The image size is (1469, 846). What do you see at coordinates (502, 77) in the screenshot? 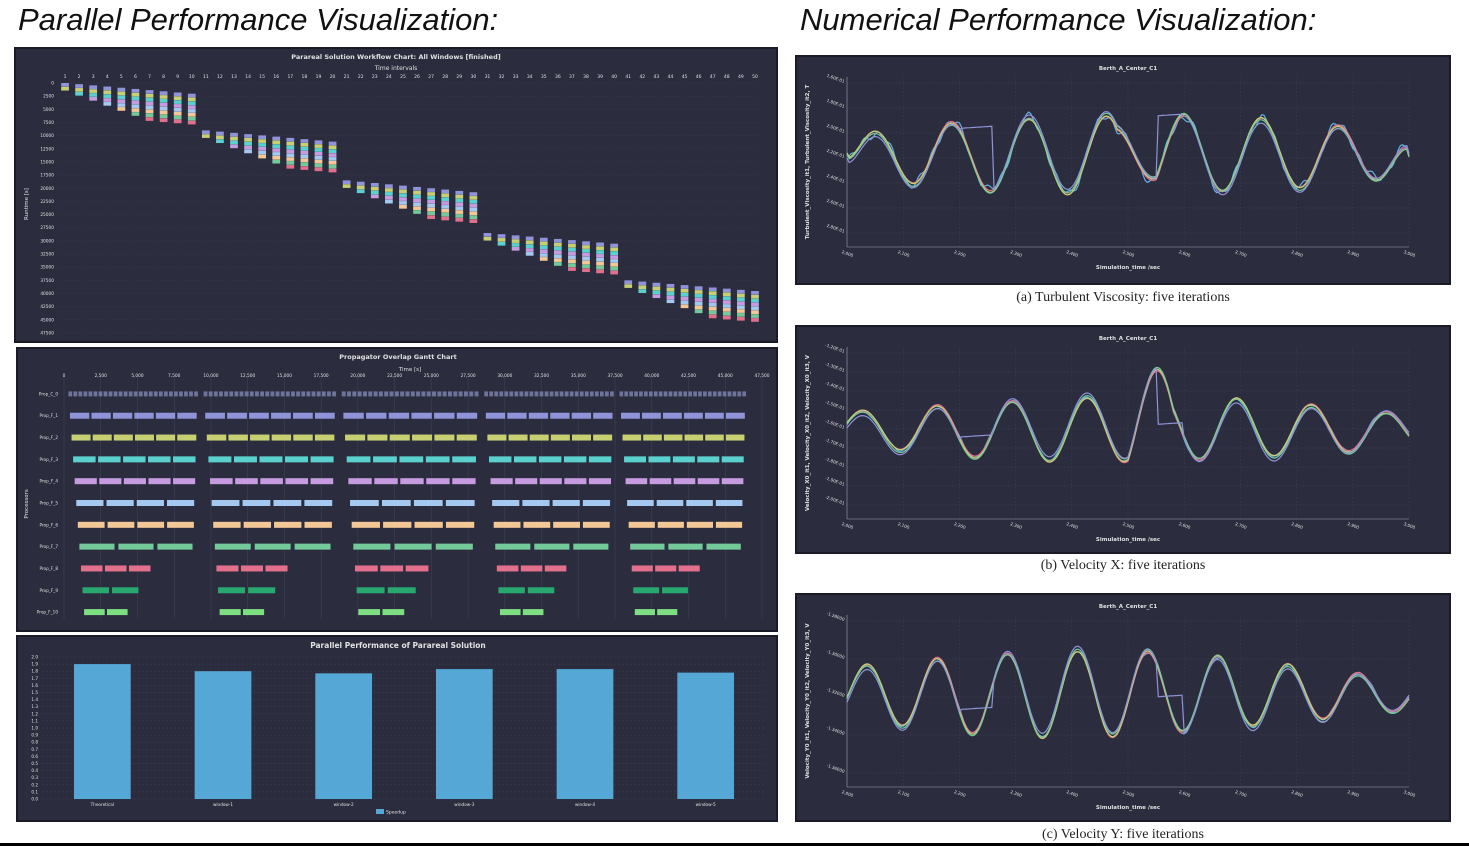
I see `workflow-x-tick: 32` at bounding box center [502, 77].